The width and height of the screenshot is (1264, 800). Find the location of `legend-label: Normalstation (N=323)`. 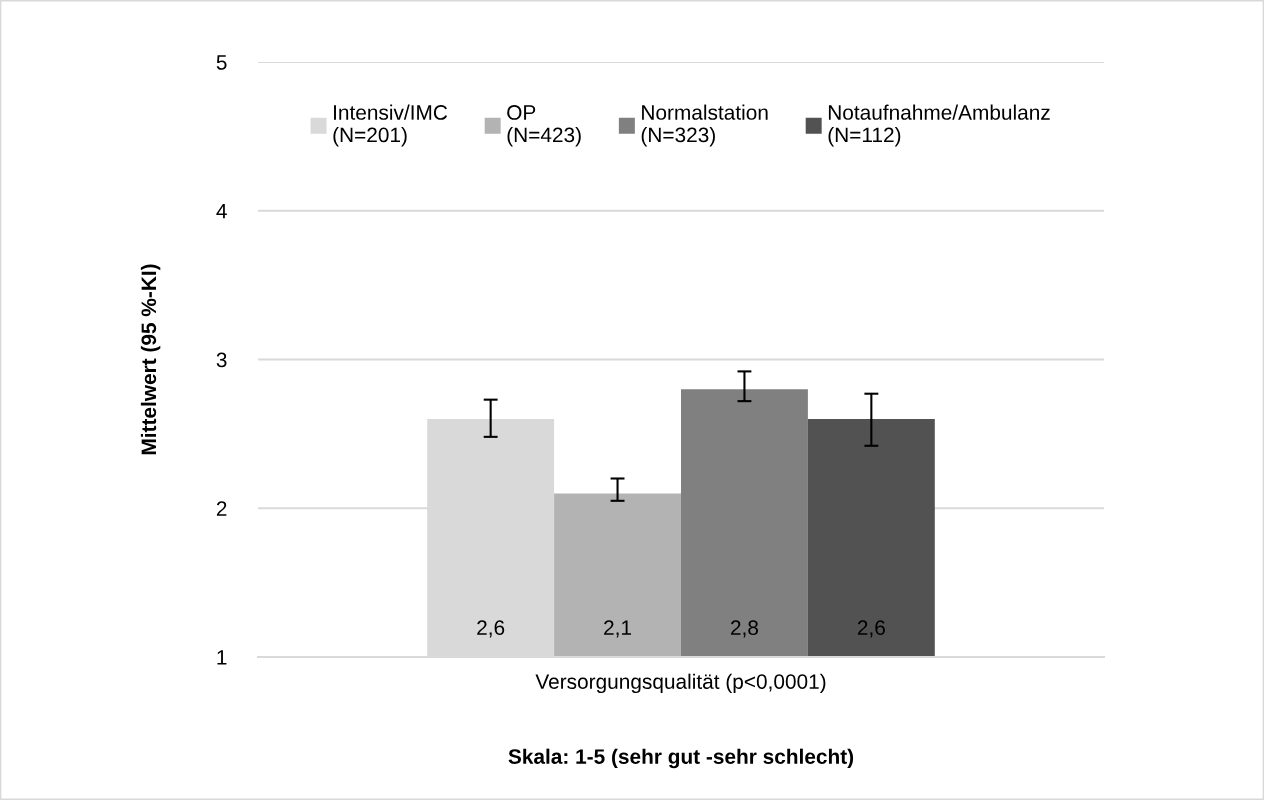

legend-label: Normalstation (N=323) is located at coordinates (704, 125).